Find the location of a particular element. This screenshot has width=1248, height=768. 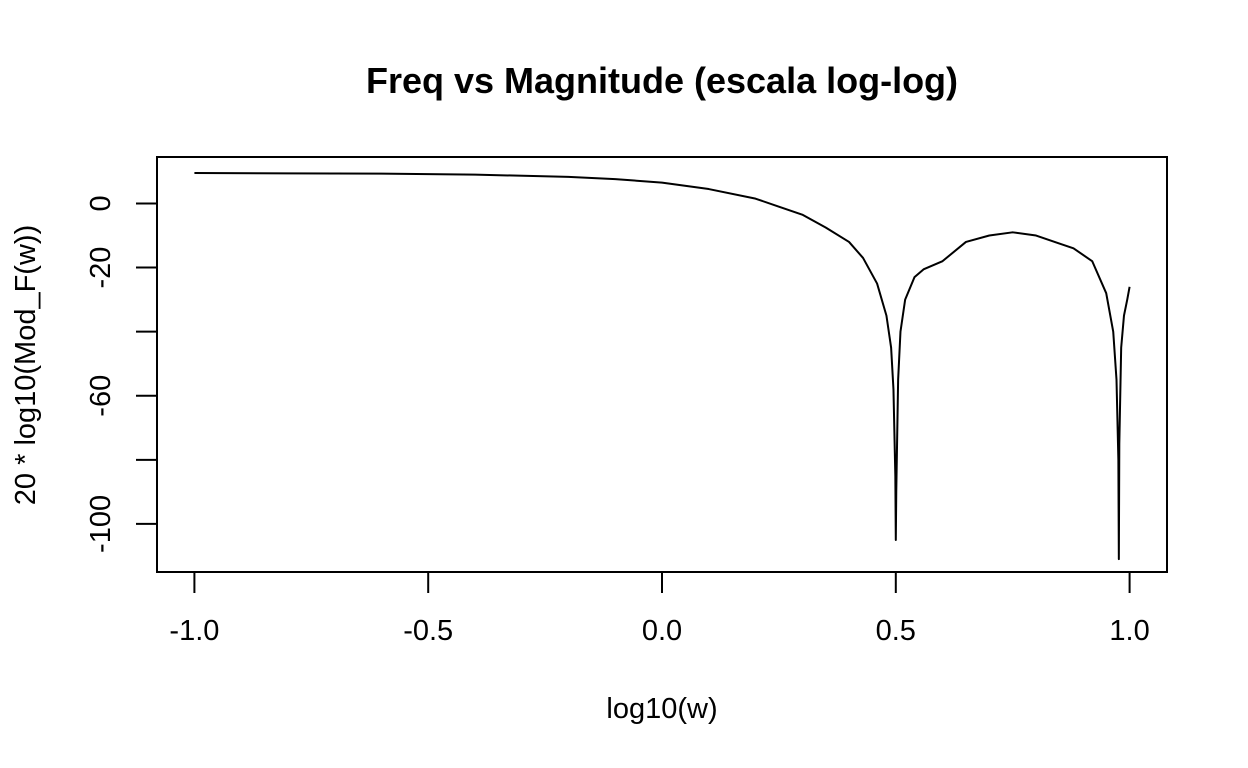

x-tick-label: -1.0 is located at coordinates (194, 631).